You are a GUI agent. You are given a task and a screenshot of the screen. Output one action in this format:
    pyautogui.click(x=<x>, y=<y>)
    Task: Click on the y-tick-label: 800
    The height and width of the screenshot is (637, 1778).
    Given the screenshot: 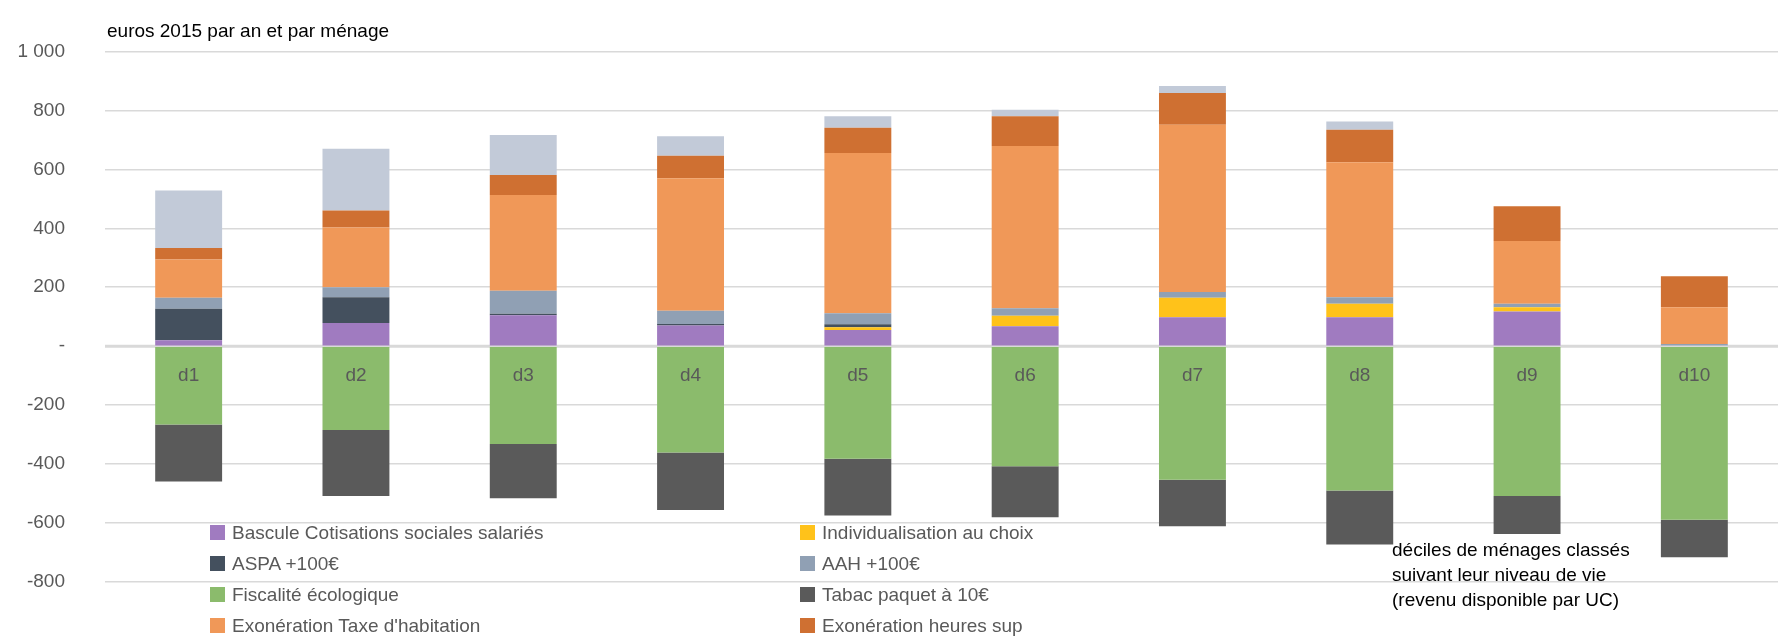 What is the action you would take?
    pyautogui.click(x=49, y=109)
    